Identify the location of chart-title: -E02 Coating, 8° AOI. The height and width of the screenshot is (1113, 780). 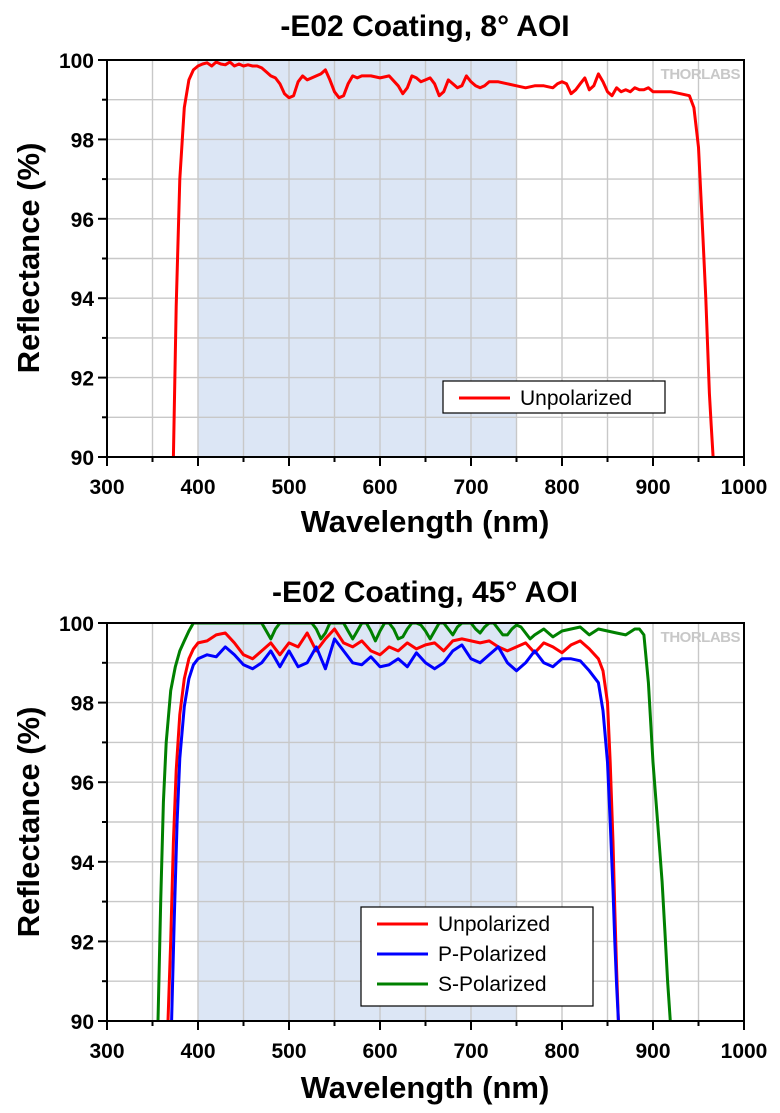
(424, 26).